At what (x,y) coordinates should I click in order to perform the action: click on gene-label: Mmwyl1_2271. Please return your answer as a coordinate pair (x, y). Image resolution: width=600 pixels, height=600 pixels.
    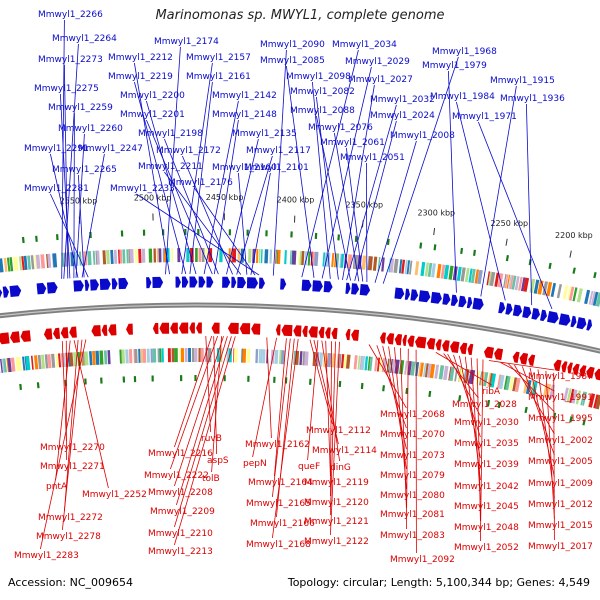
    Looking at the image, I should click on (72, 467).